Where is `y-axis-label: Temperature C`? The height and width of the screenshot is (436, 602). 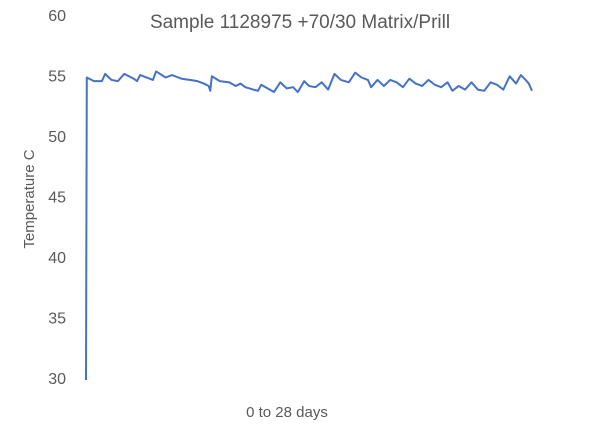 y-axis-label: Temperature C is located at coordinates (29, 198).